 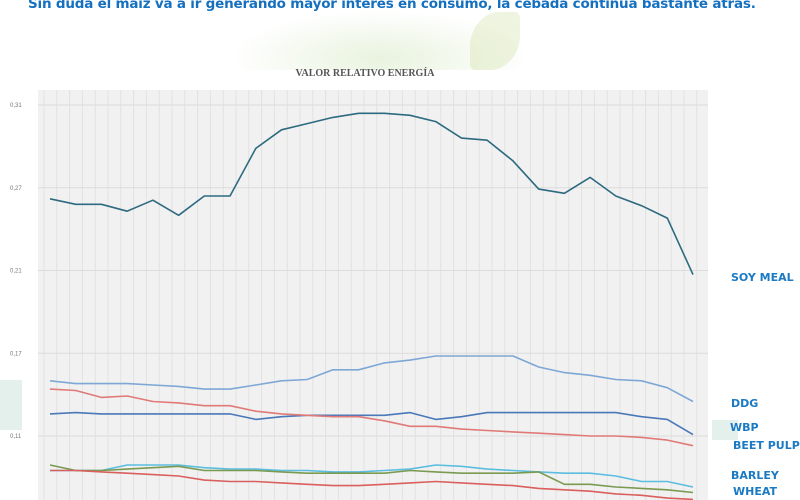 What do you see at coordinates (766, 445) in the screenshot?
I see `series-label-beet-pulp: BEET PULP` at bounding box center [766, 445].